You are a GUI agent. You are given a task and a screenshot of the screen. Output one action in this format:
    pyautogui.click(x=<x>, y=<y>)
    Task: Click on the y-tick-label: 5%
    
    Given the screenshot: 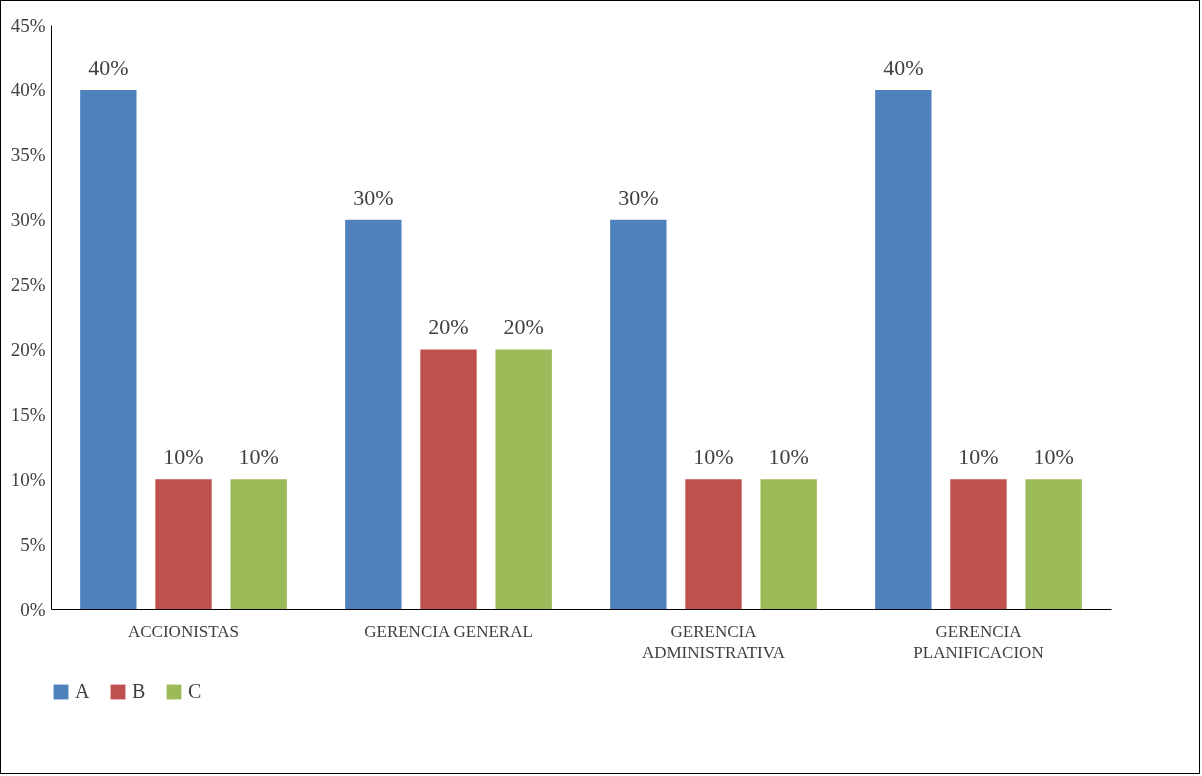 What is the action you would take?
    pyautogui.click(x=33, y=544)
    